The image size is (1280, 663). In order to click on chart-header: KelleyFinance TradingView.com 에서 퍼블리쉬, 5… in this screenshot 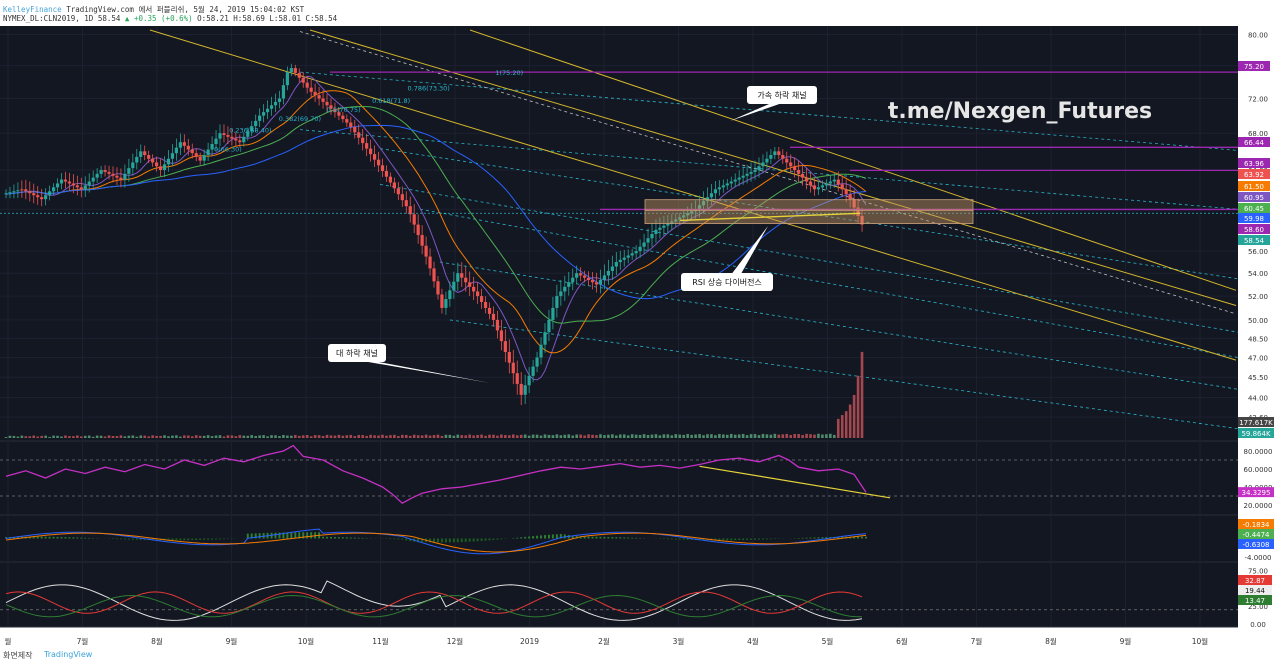, I will do `click(640, 13)`.